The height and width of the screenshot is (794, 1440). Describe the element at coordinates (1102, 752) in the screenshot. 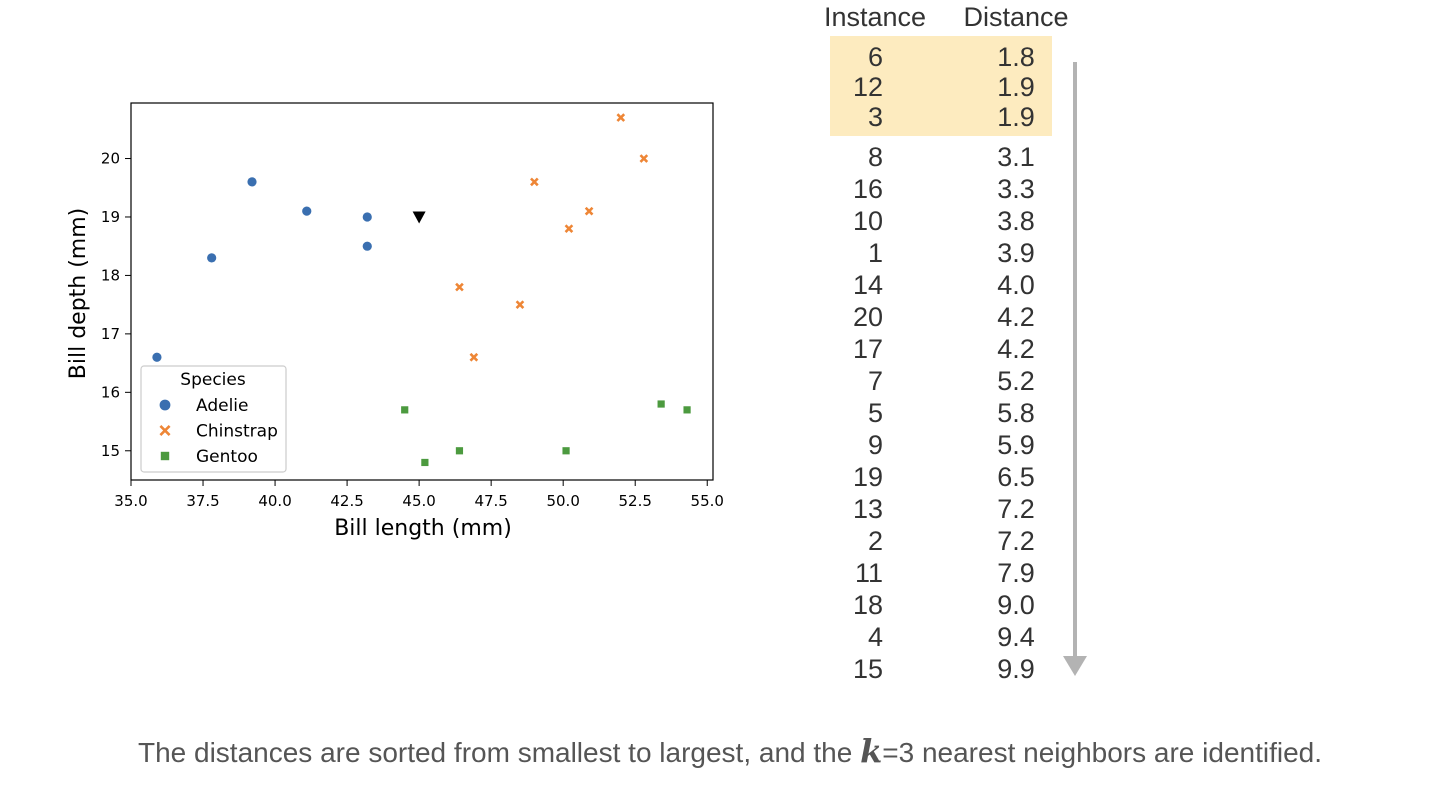

I see `caption-after: =3 nearest neighbors are identified.` at that location.